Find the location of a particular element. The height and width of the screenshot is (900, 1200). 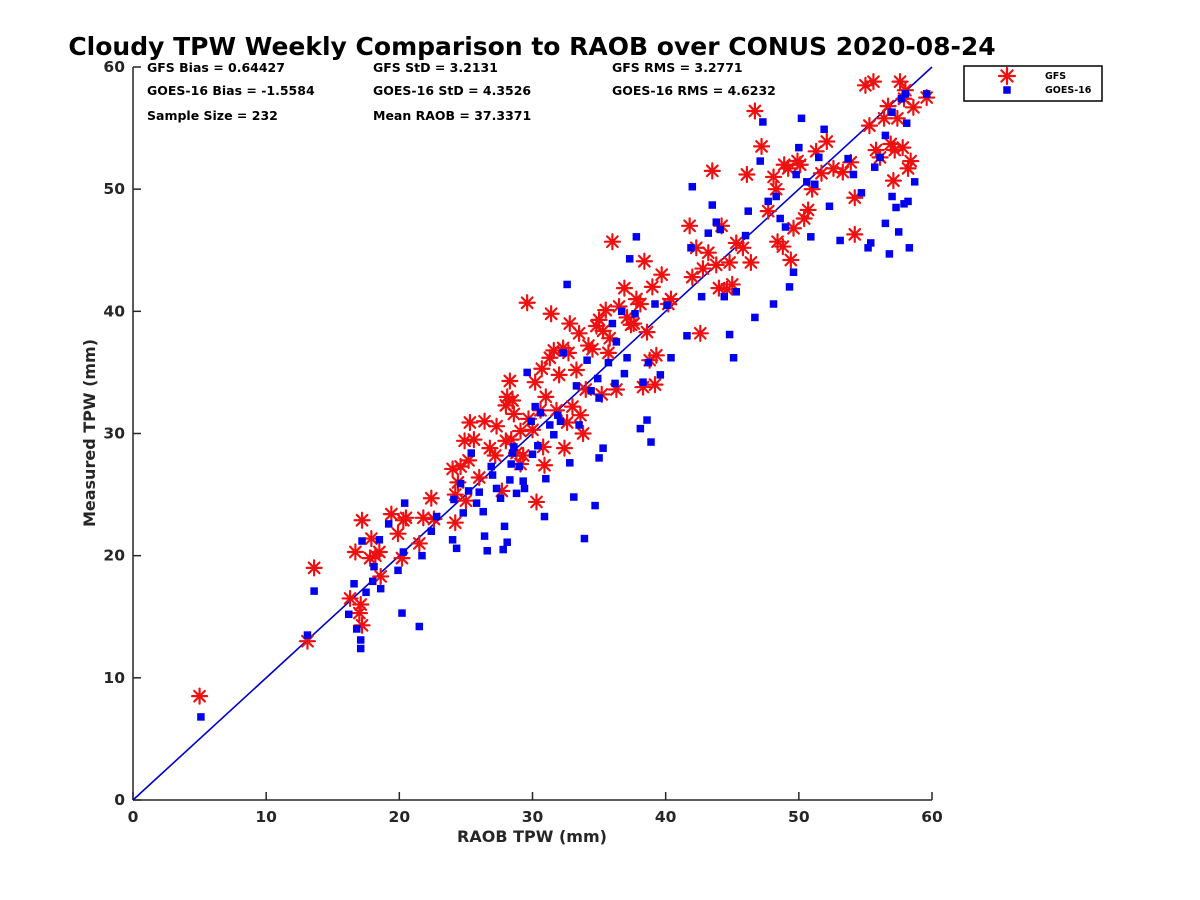

legend-square-goes16 is located at coordinates (1007, 90).